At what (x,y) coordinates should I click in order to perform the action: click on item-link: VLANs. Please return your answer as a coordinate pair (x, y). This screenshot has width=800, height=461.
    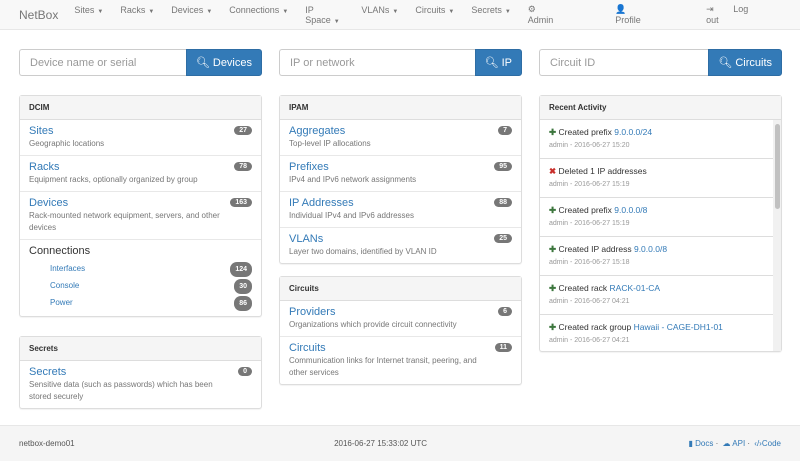
    Looking at the image, I should click on (306, 239).